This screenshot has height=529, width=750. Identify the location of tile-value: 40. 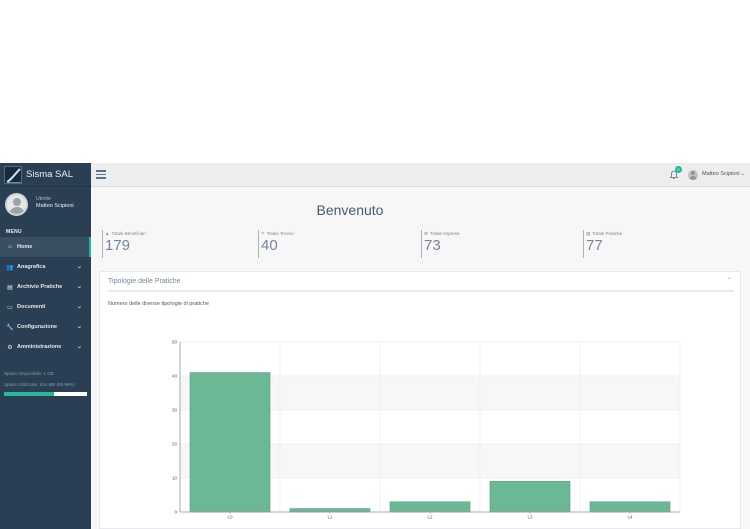
(269, 245).